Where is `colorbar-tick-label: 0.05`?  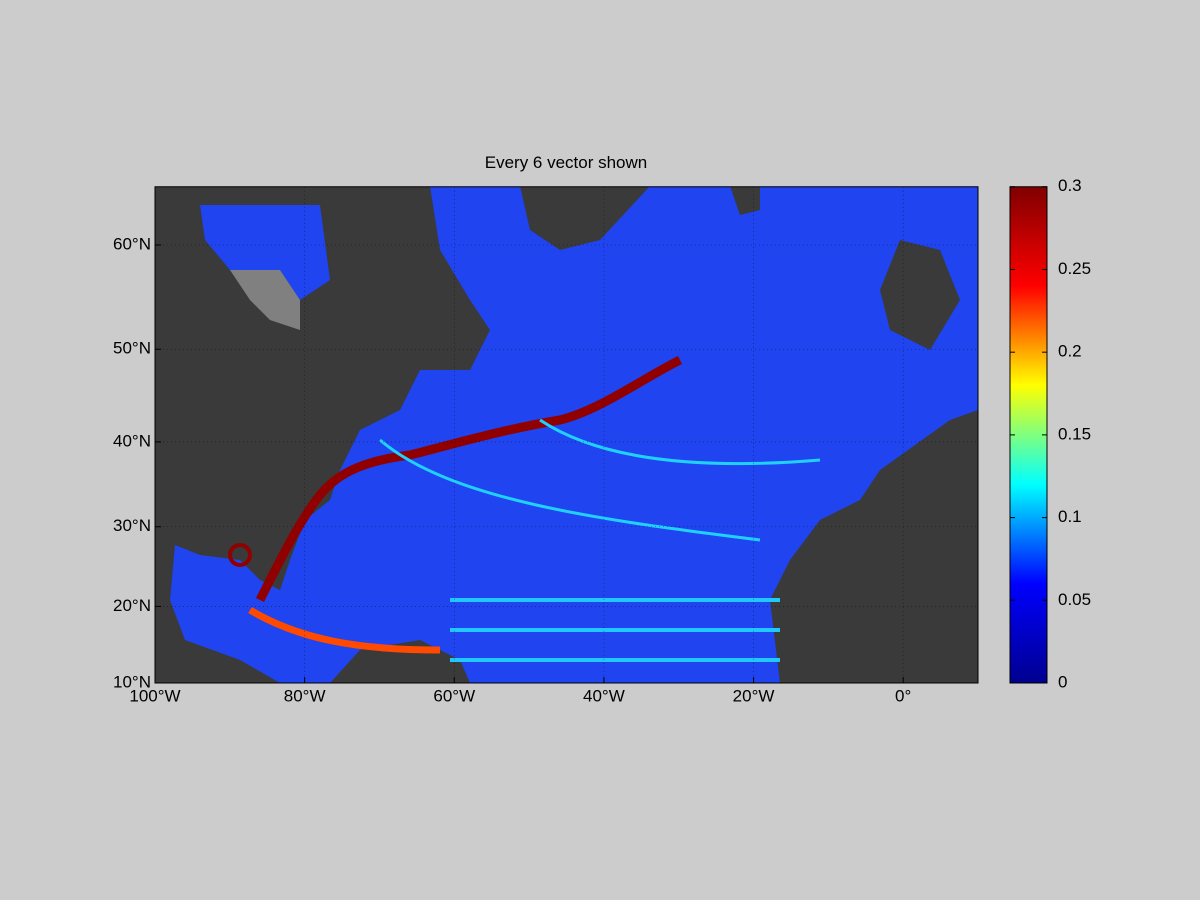
colorbar-tick-label: 0.05 is located at coordinates (1074, 599).